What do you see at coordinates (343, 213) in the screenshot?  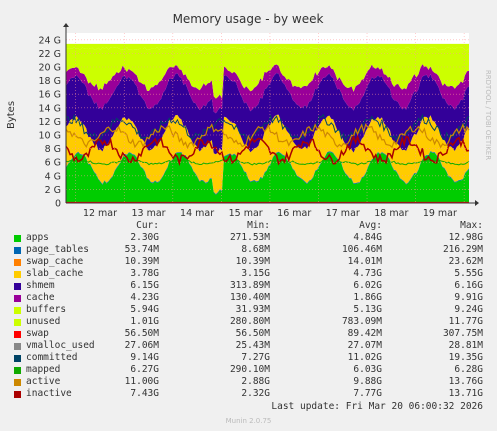 I see `x-tick-label: 17 mar` at bounding box center [343, 213].